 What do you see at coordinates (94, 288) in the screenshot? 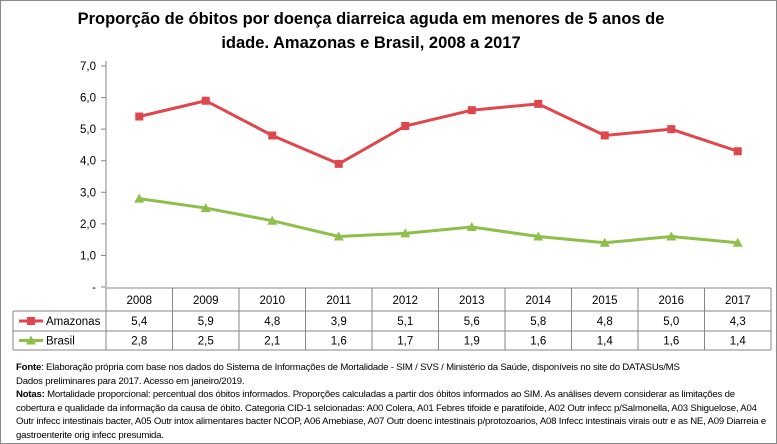
I see `y-tick-label: -` at bounding box center [94, 288].